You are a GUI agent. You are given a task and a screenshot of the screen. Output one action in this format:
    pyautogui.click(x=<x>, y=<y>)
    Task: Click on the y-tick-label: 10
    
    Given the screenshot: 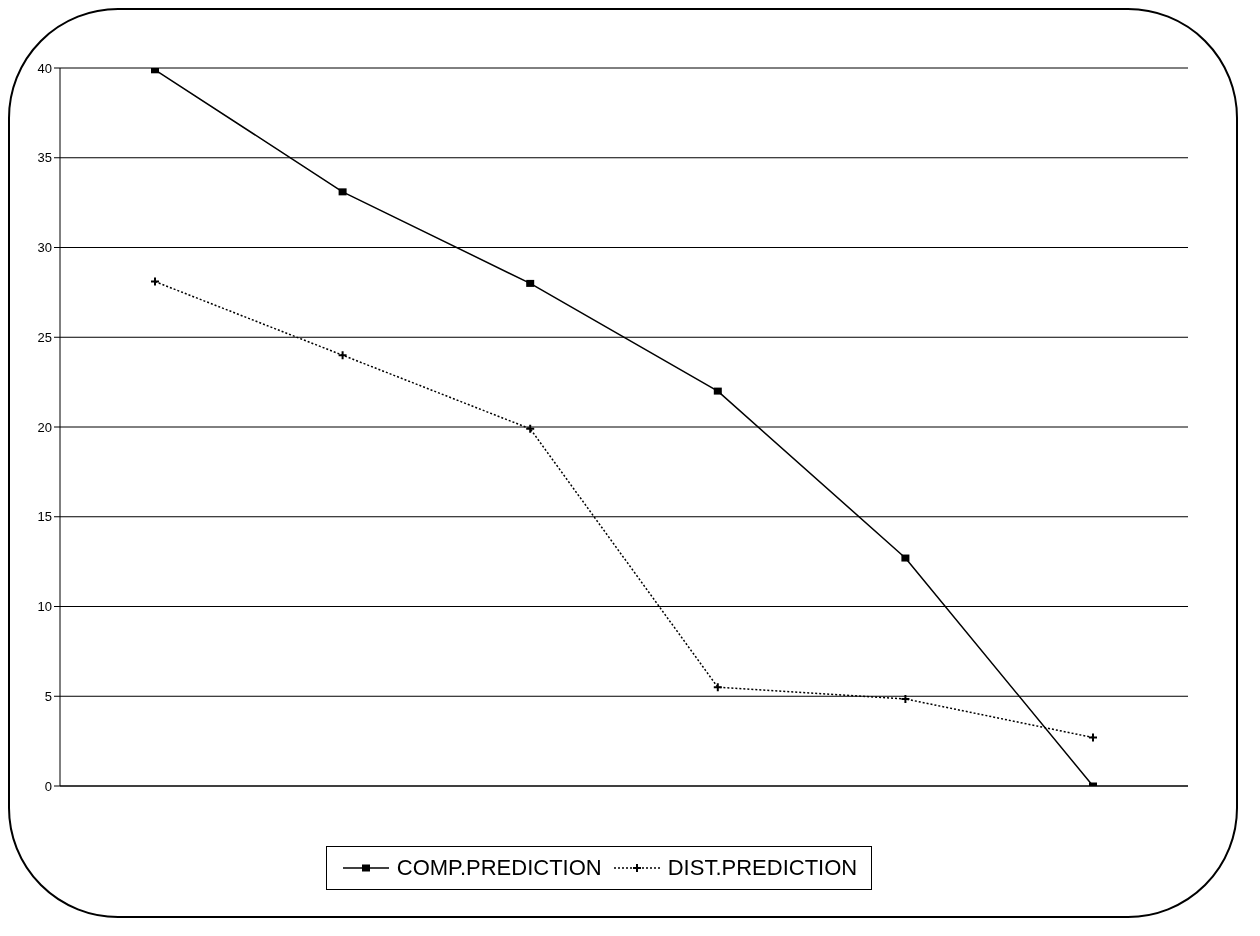 What is the action you would take?
    pyautogui.click(x=44, y=607)
    